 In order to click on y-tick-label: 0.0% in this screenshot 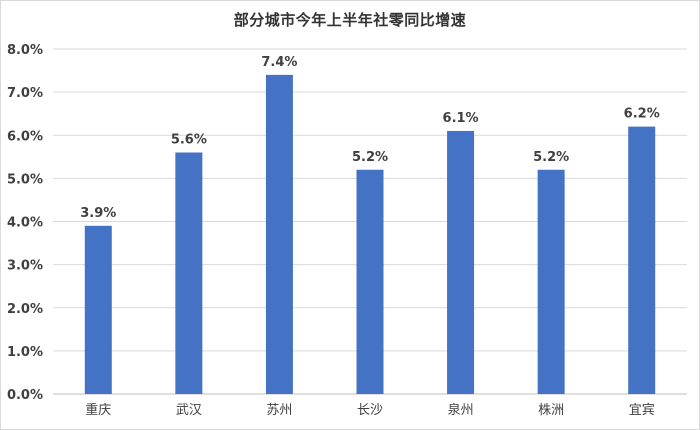, I will do `click(25, 395)`.